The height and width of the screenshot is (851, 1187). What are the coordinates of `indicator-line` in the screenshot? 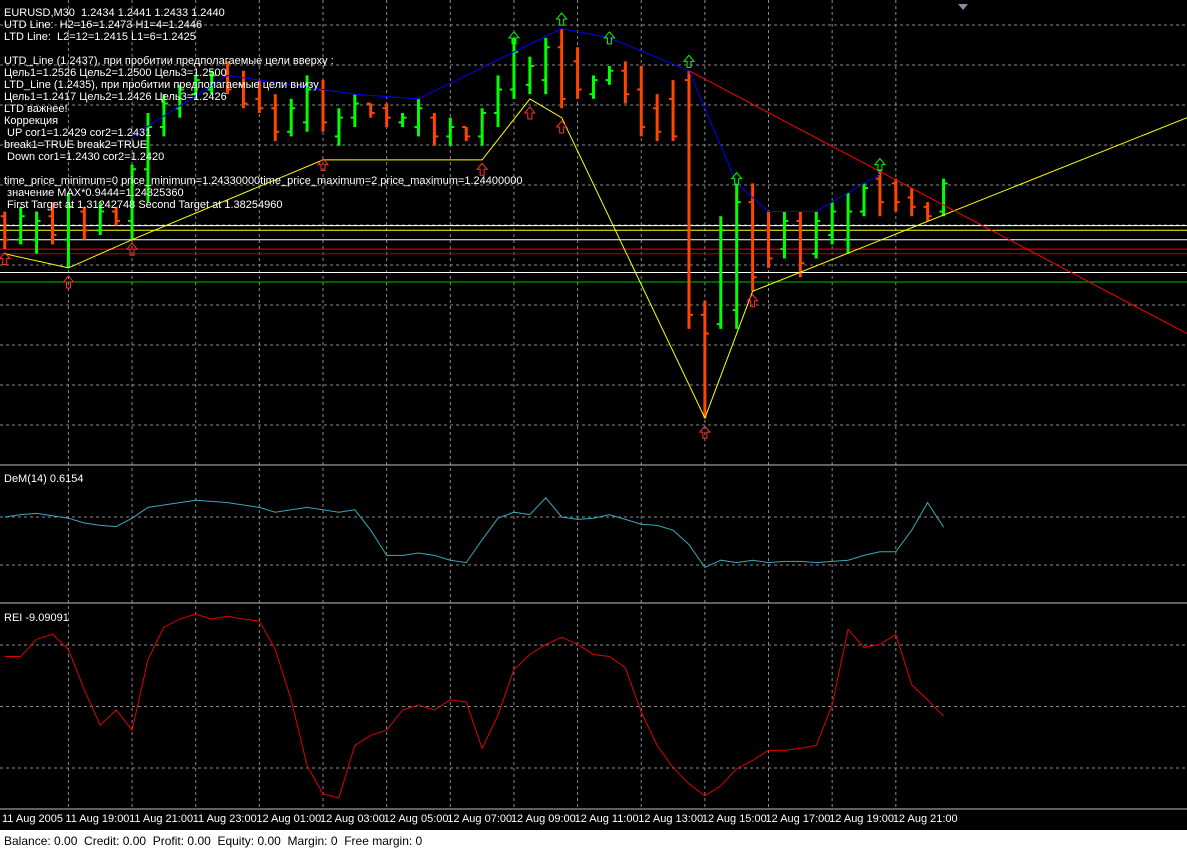 It's located at (474, 533).